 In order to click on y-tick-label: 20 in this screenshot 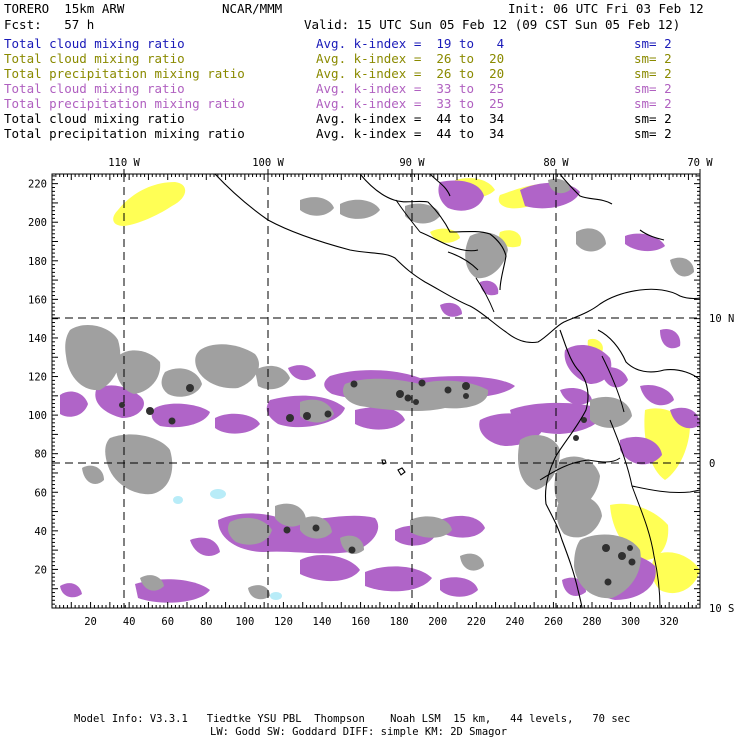, I will do `click(40, 570)`.